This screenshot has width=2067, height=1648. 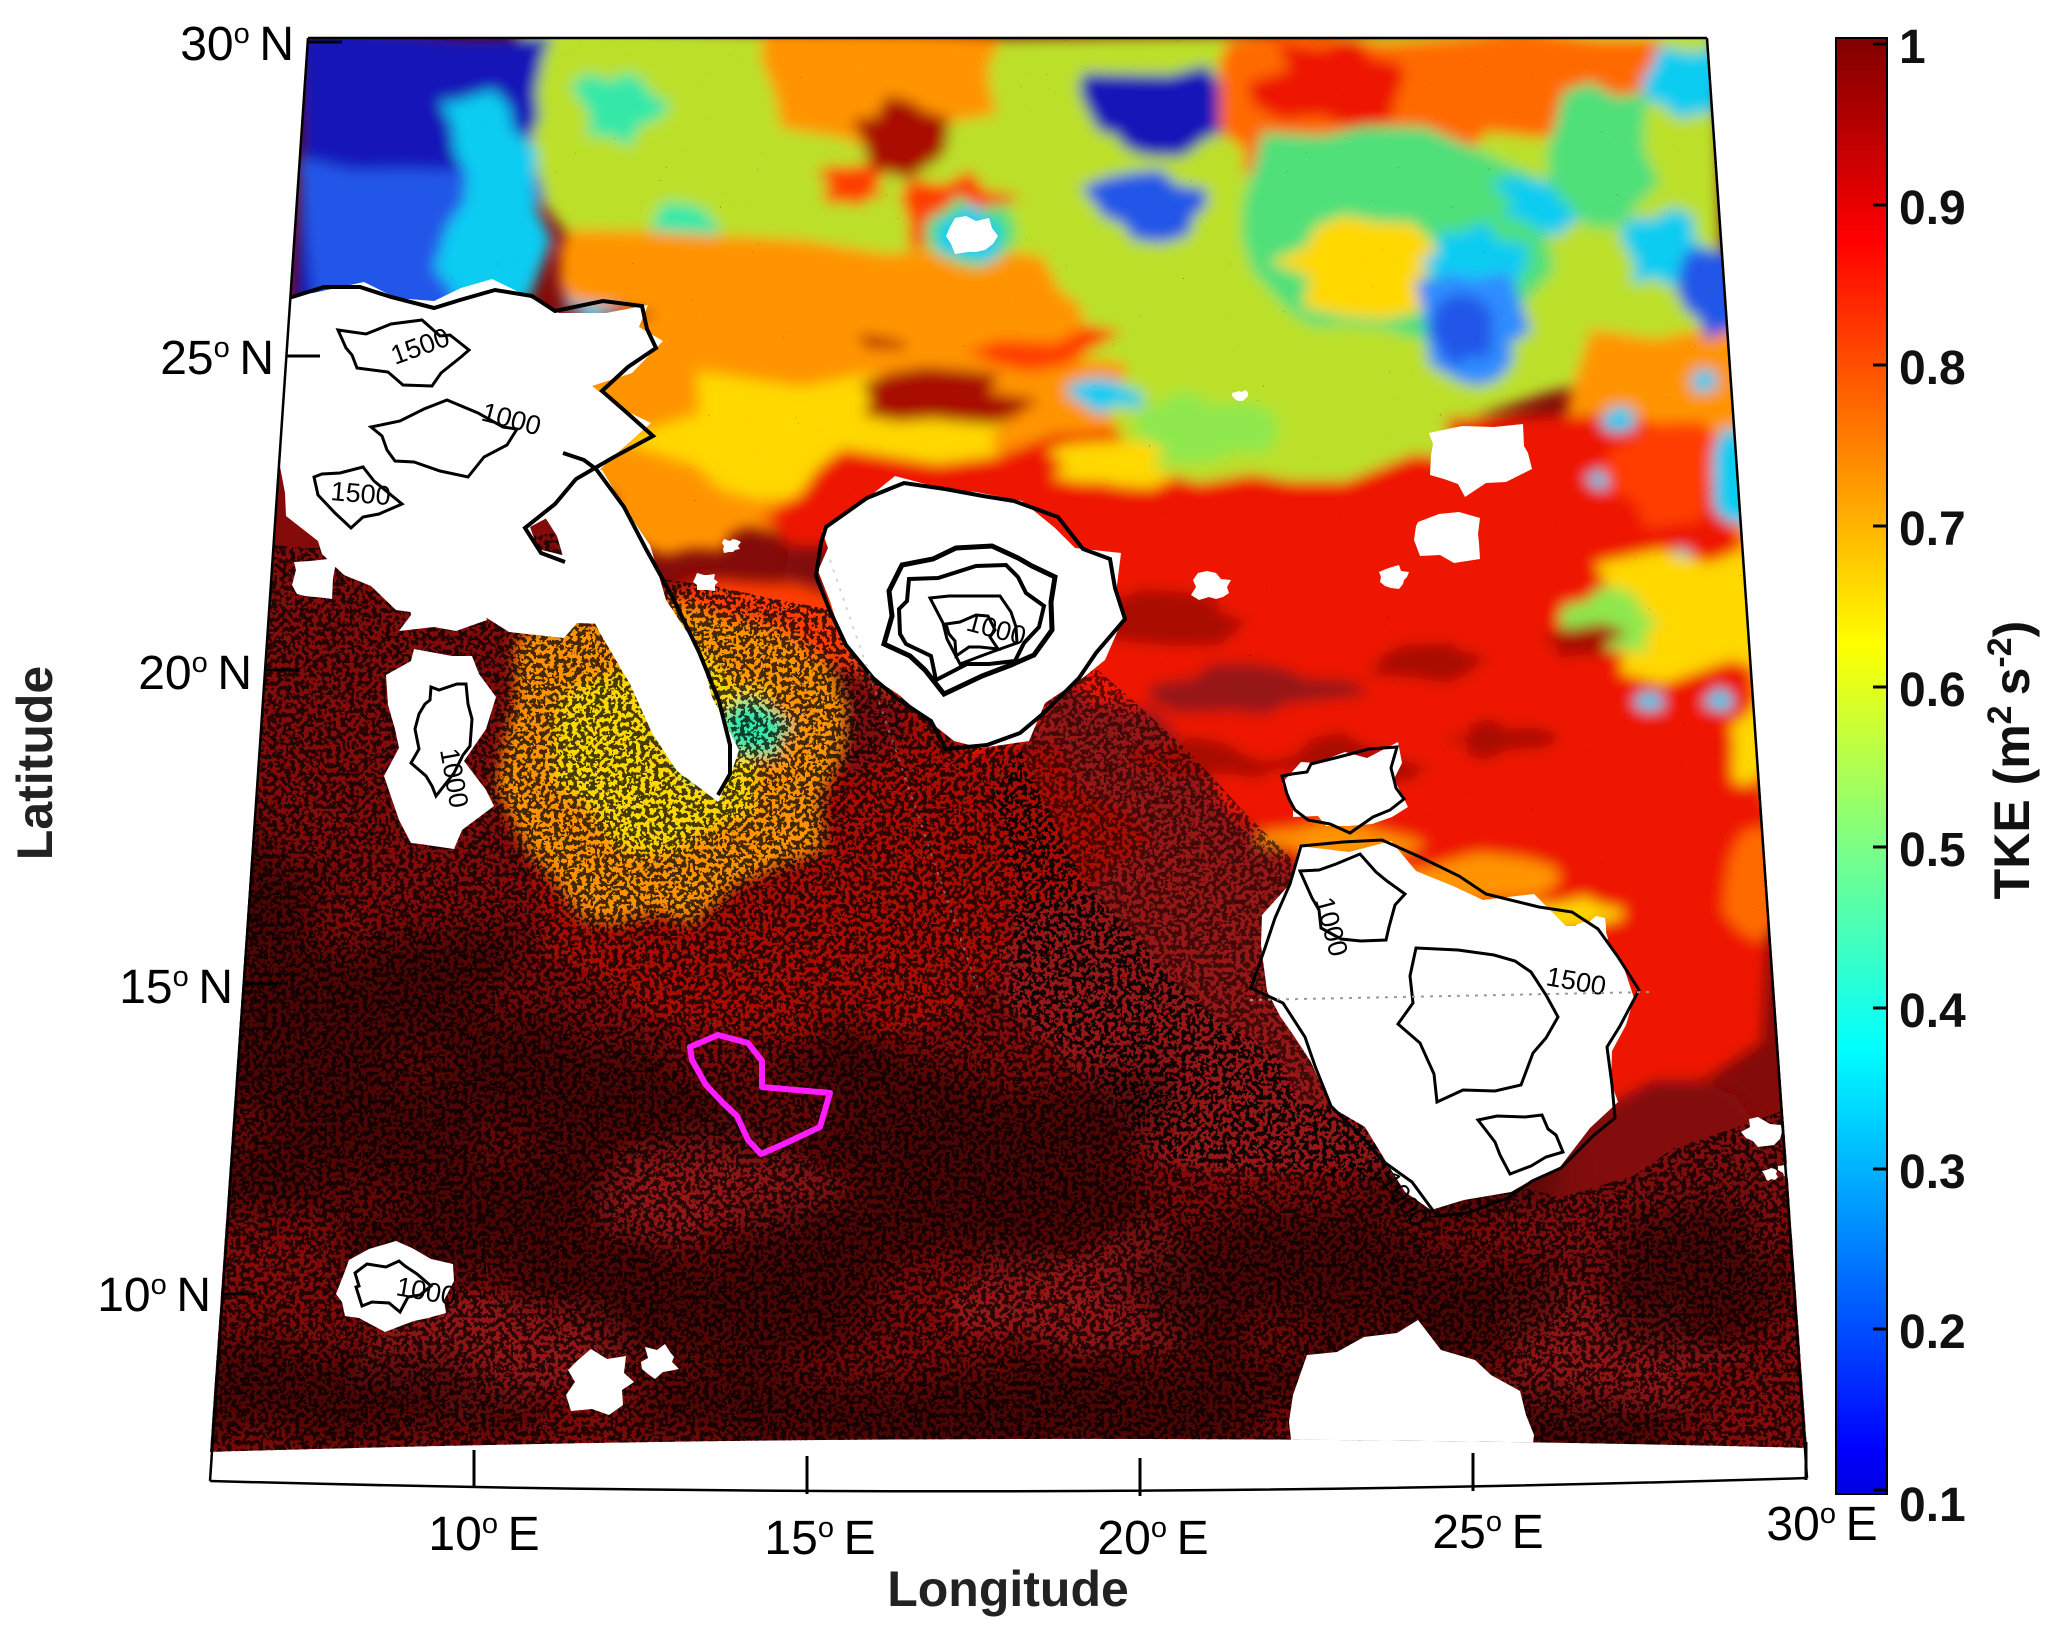 What do you see at coordinates (360, 493) in the screenshot?
I see `svg-text: 1500` at bounding box center [360, 493].